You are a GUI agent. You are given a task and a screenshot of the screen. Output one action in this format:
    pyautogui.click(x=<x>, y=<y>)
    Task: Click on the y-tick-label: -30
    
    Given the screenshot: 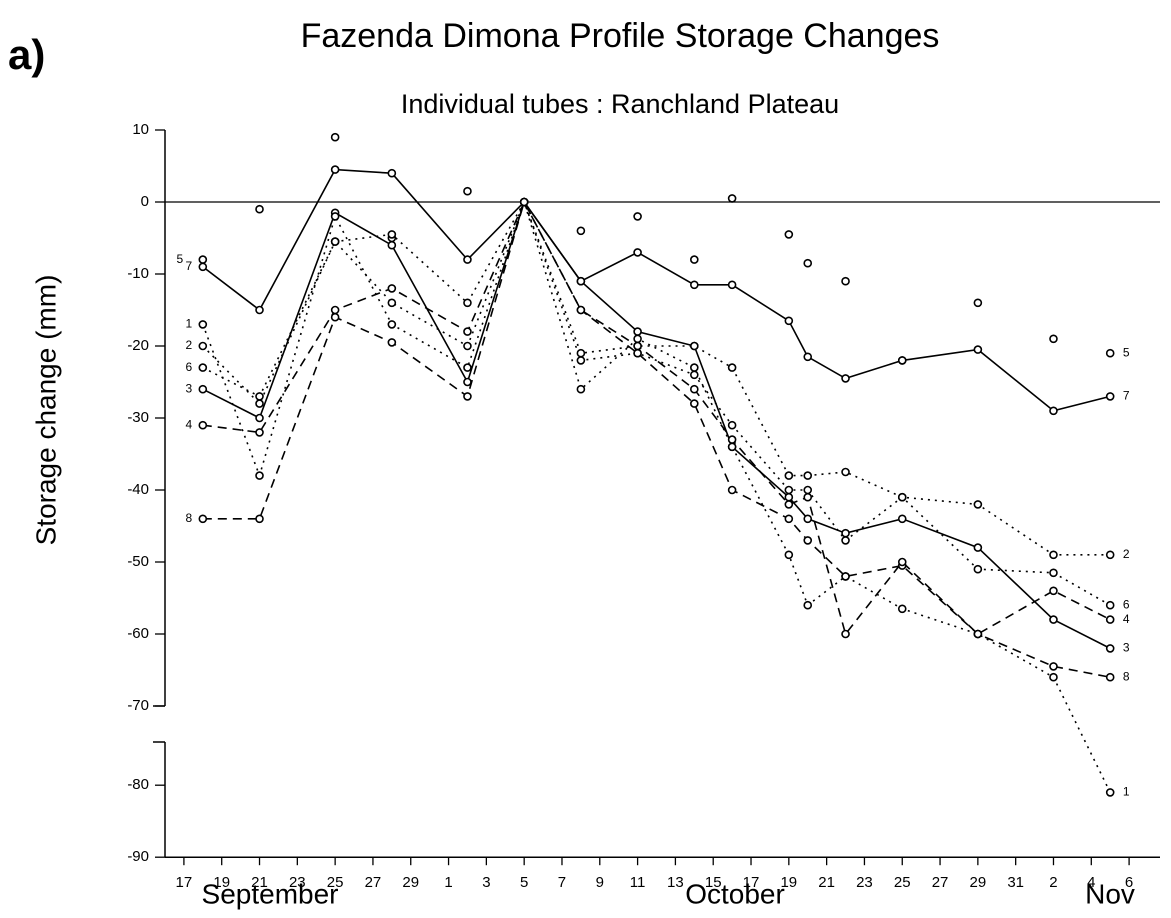 What is the action you would take?
    pyautogui.click(x=138, y=417)
    